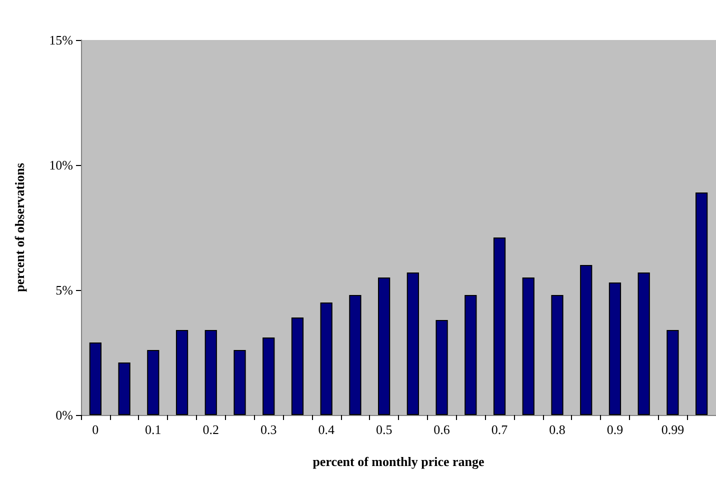  Describe the element at coordinates (326, 429) in the screenshot. I see `x-tick-label: 0.4` at that location.